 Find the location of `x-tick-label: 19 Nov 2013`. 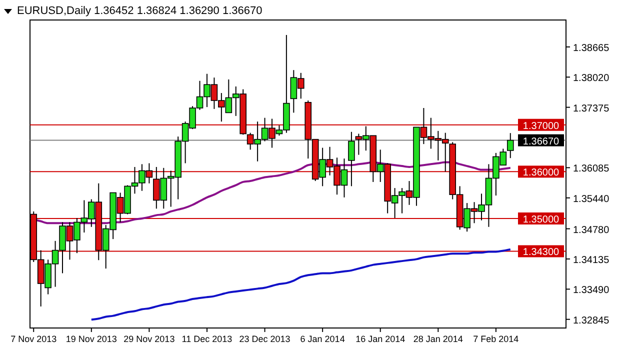

x-tick-label: 19 Nov 2013 is located at coordinates (91, 339).